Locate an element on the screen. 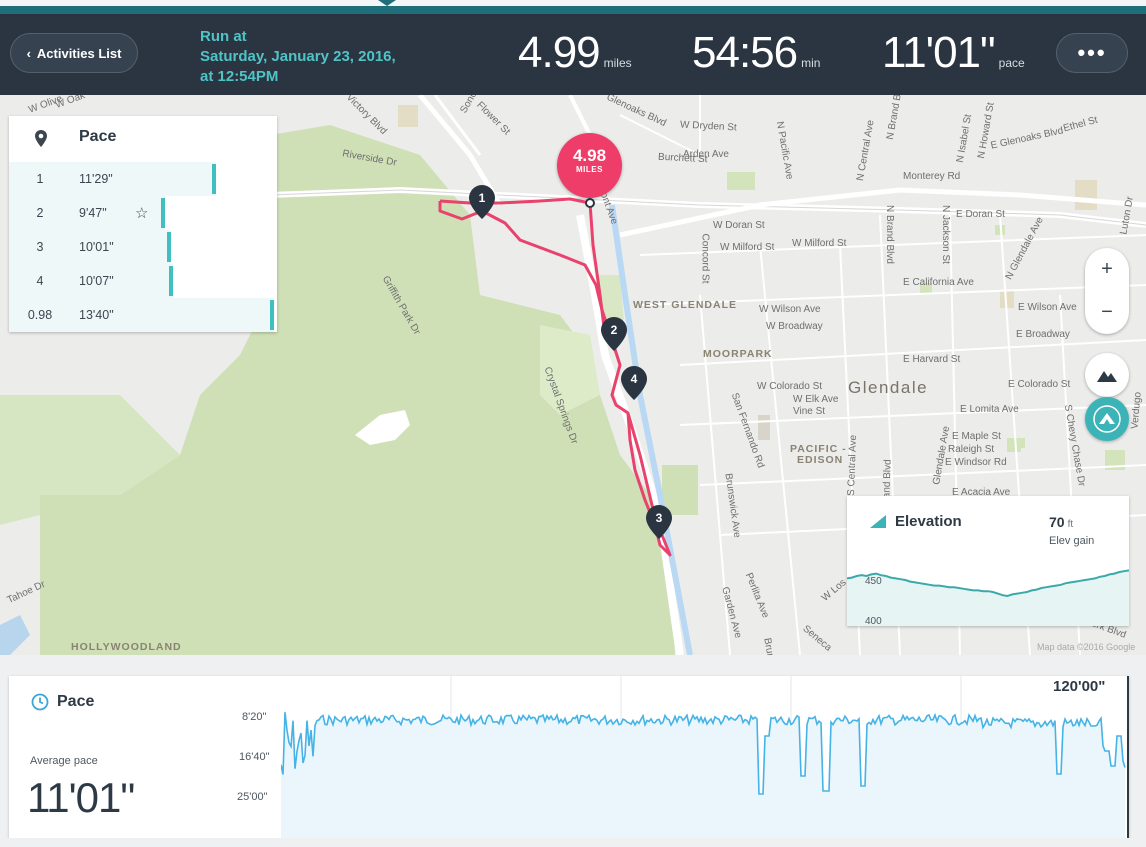 The width and height of the screenshot is (1146, 847). map-label: Raleigh St is located at coordinates (971, 449).